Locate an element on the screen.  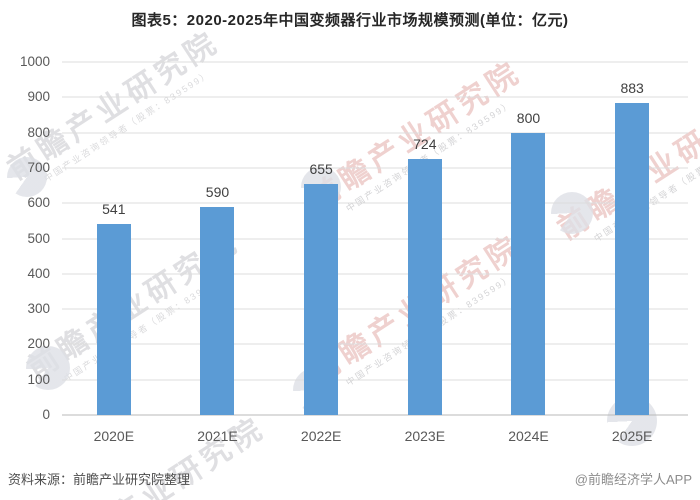
bar-2025E is located at coordinates (632, 259).